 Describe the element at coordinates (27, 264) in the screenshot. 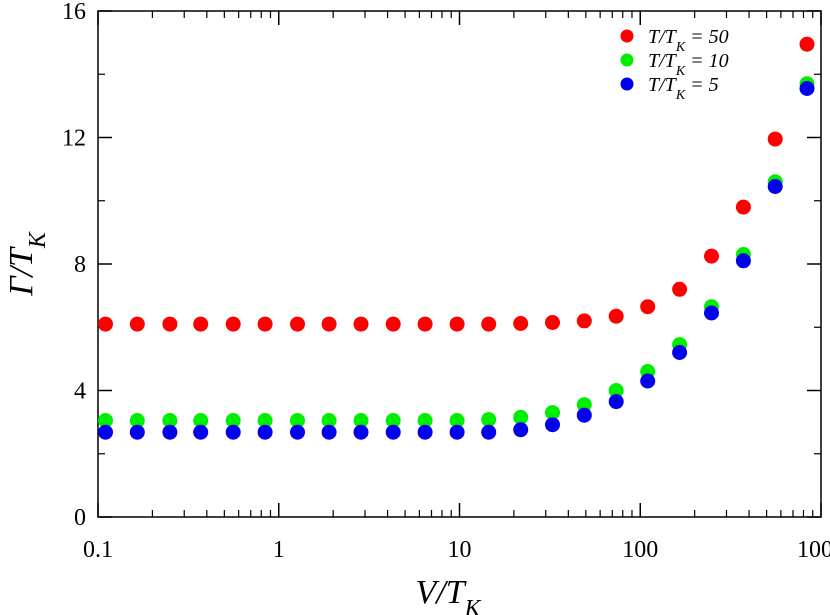

I see `y-axis-label: Γ/TK` at that location.